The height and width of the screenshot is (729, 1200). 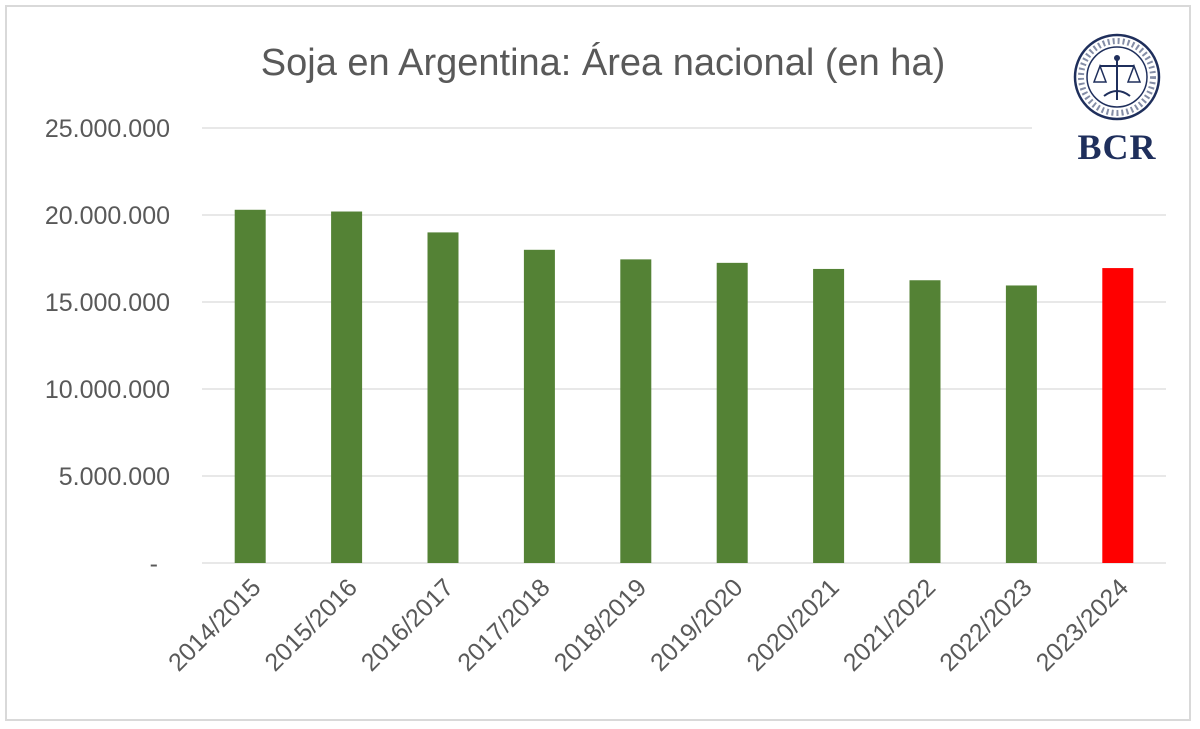 I want to click on x-tick-label: 2017/2018, so click(x=503, y=624).